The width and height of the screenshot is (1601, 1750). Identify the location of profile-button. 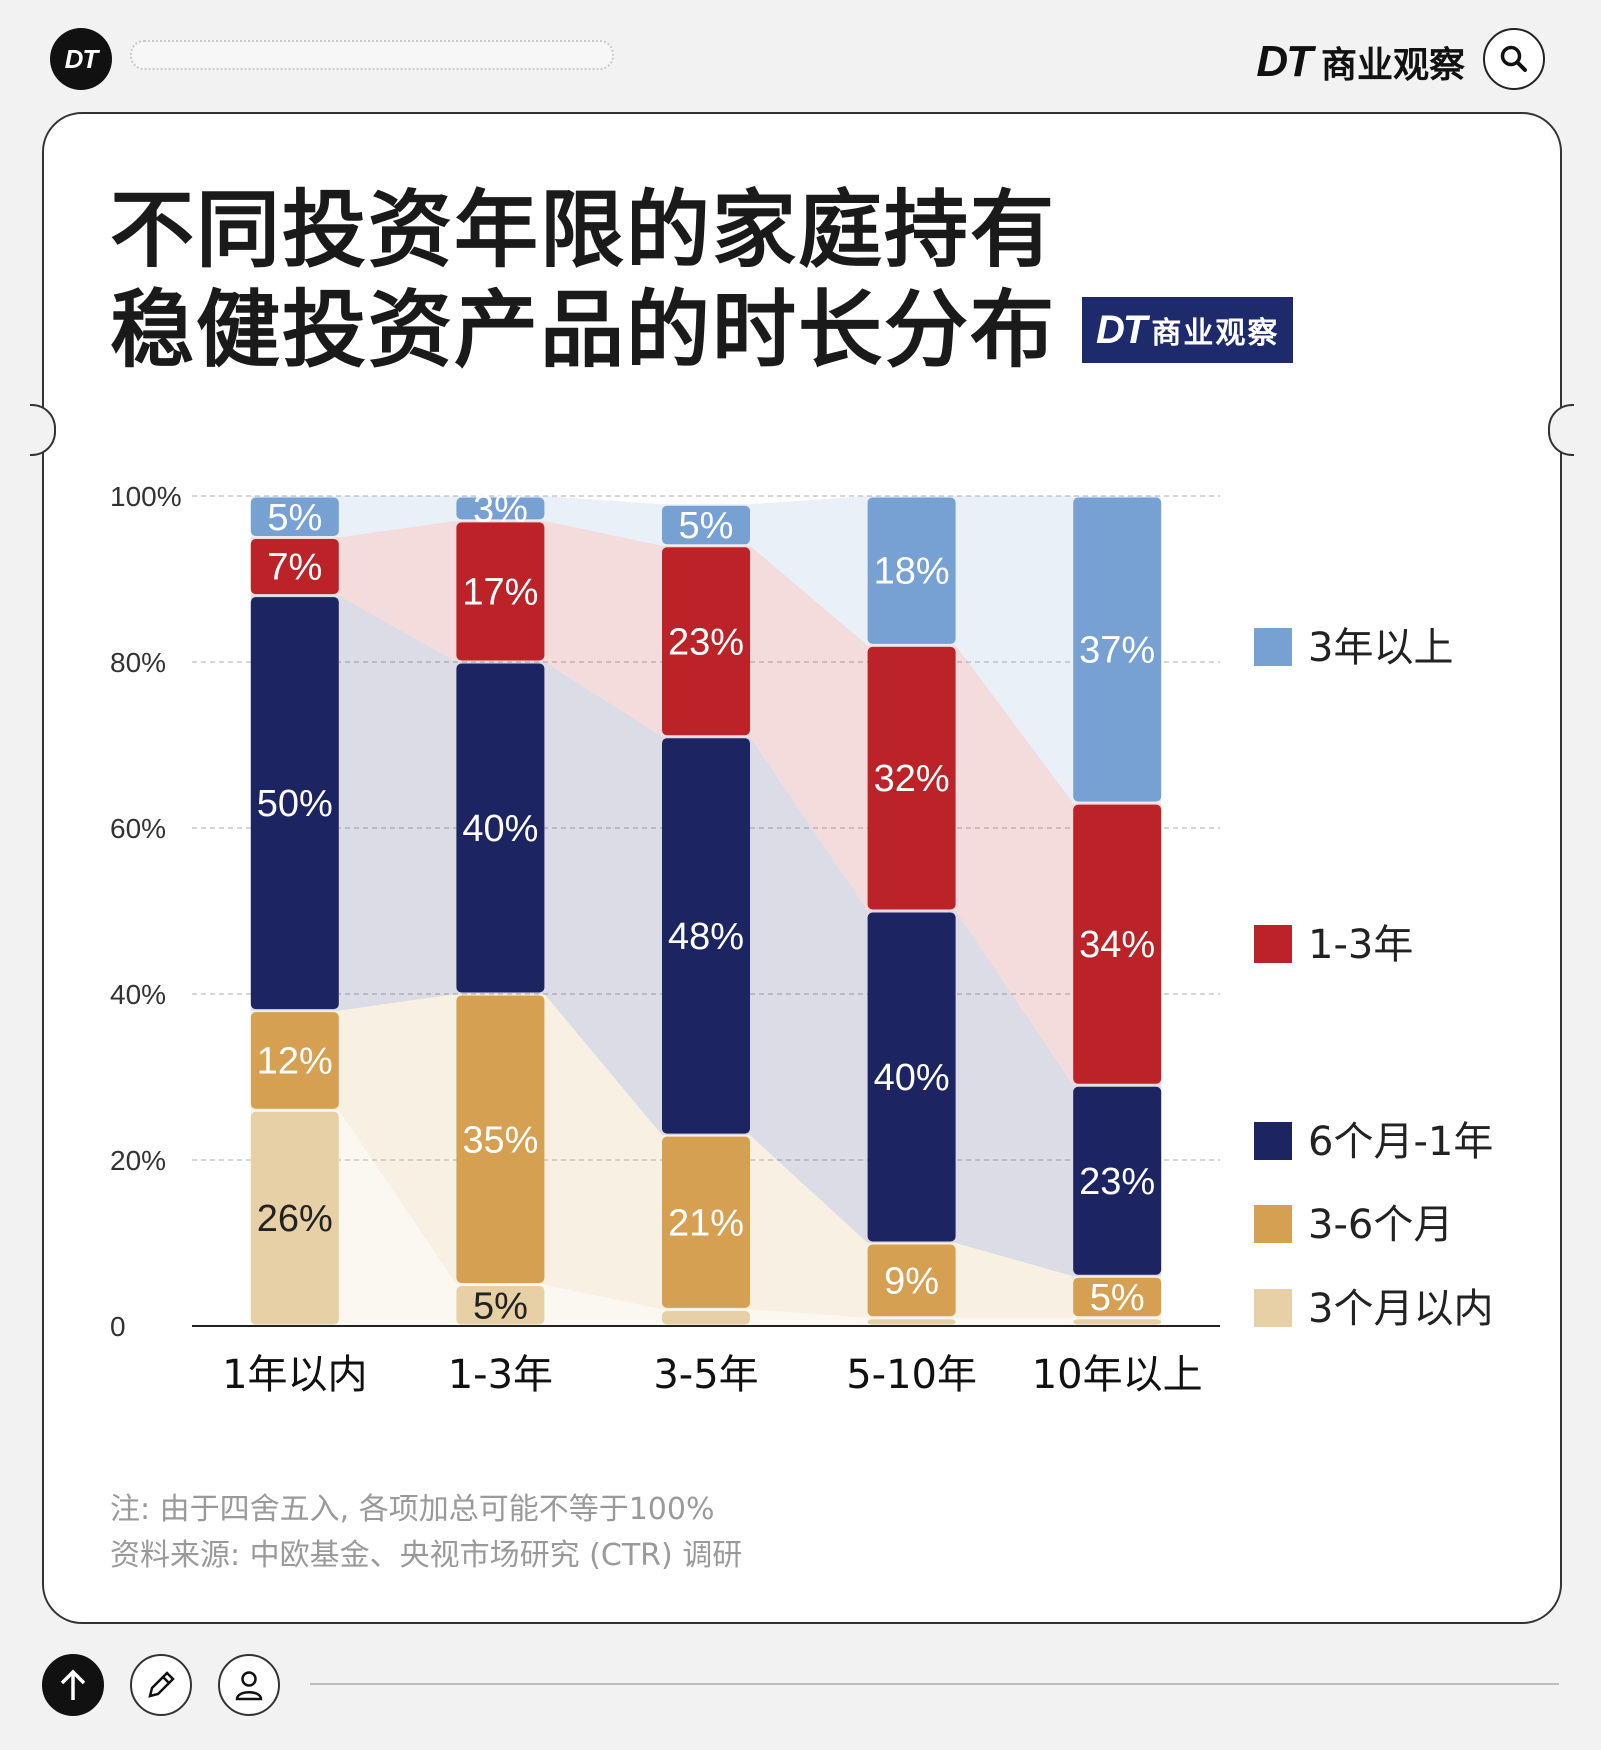
(249, 1685).